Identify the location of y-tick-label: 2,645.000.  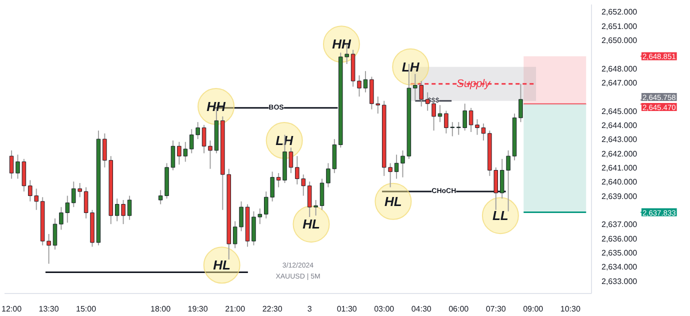
(620, 111).